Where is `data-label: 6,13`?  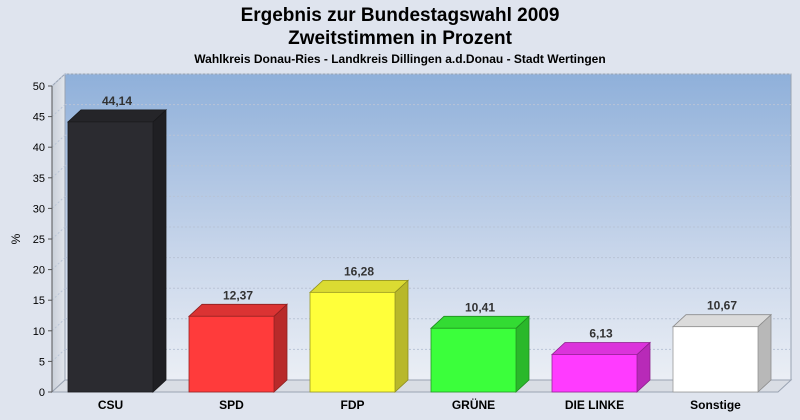 data-label: 6,13 is located at coordinates (601, 333).